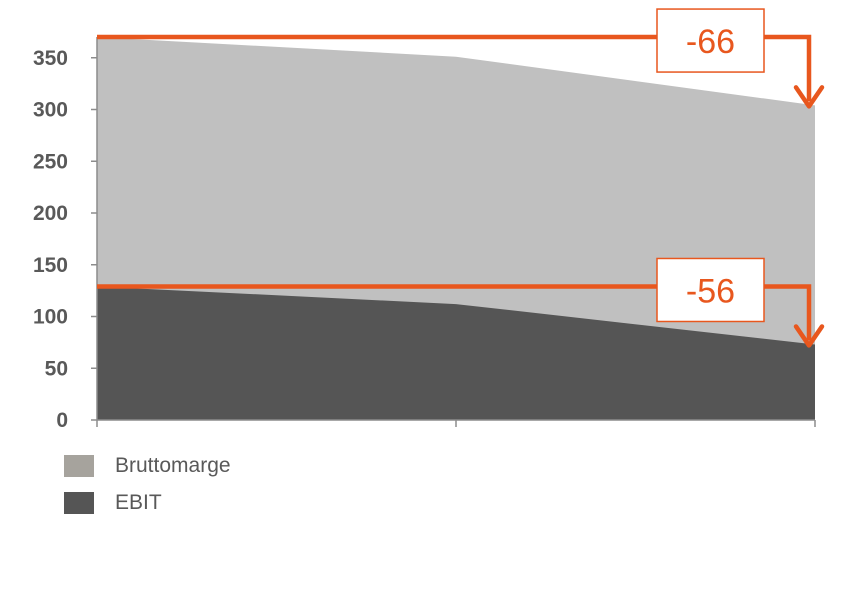 This screenshot has height=600, width=856. What do you see at coordinates (50, 213) in the screenshot?
I see `y-tick-label-200: 200` at bounding box center [50, 213].